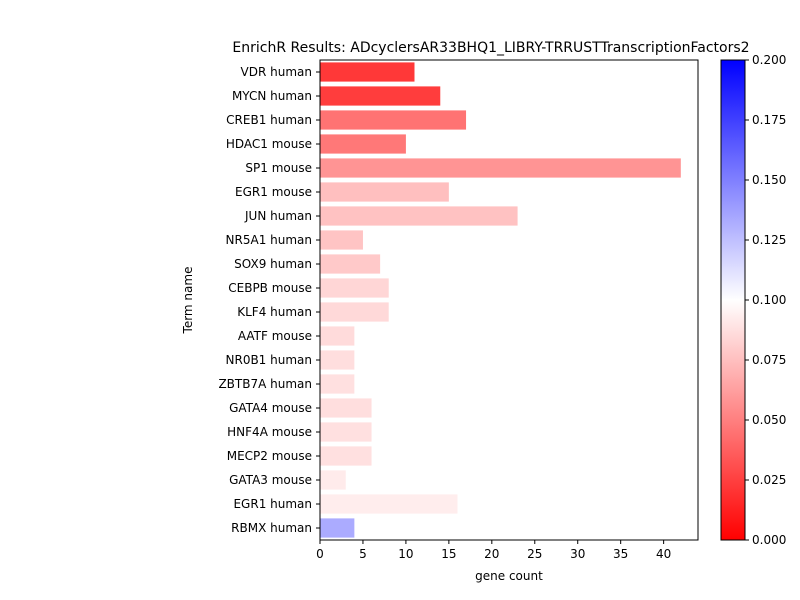  Describe the element at coordinates (269, 120) in the screenshot. I see `y-tick-label: CREB1 human` at that location.